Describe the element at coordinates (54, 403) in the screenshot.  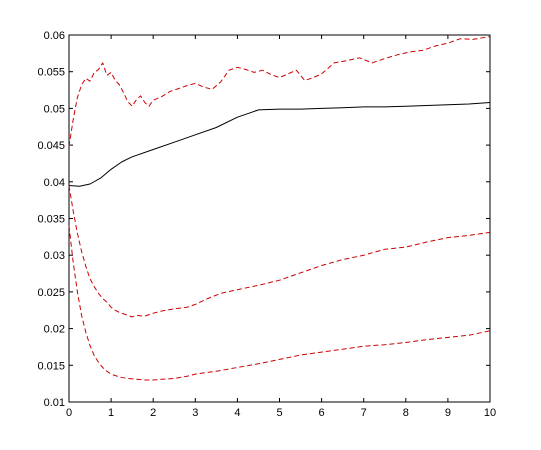
I see `y-tick-label: 0.01` at that location.